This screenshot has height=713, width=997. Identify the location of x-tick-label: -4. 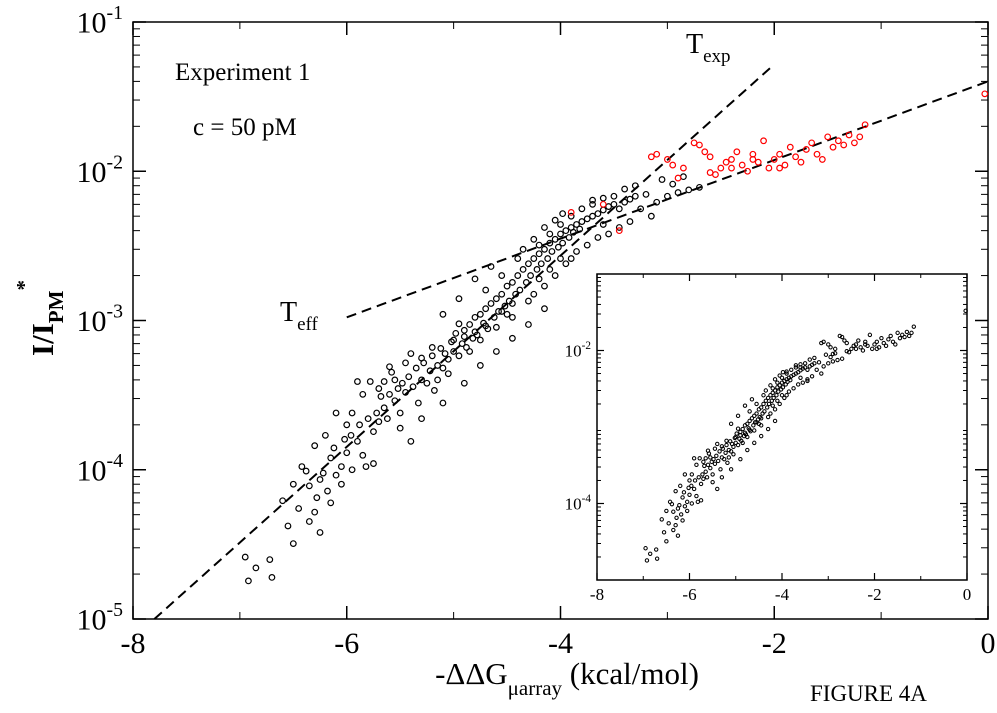
(560, 643).